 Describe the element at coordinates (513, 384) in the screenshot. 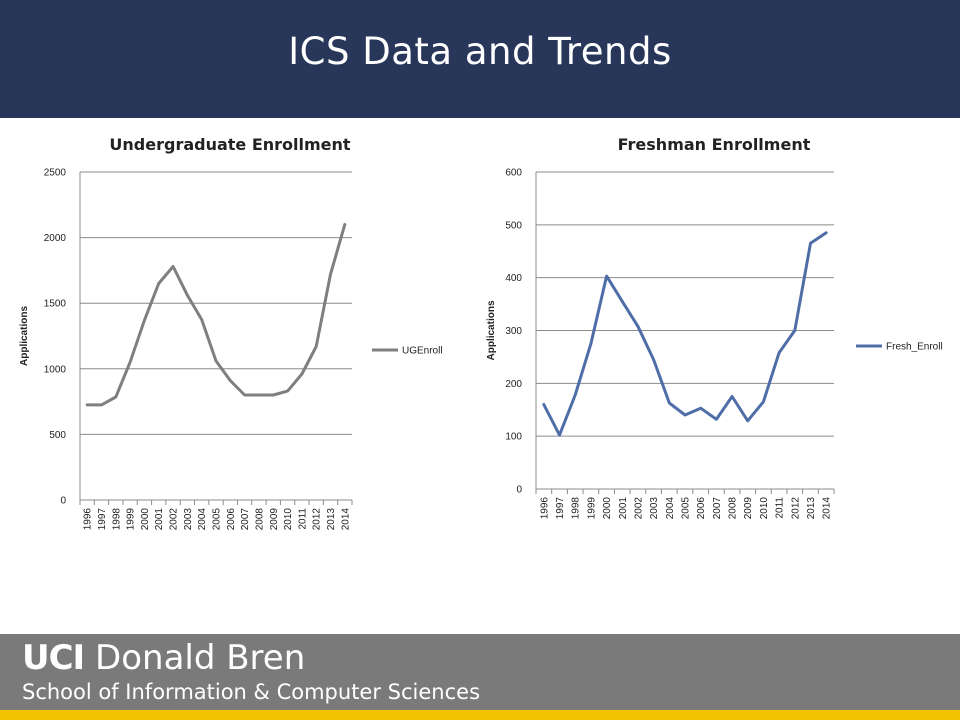

I see `y-tick-label: 200` at that location.